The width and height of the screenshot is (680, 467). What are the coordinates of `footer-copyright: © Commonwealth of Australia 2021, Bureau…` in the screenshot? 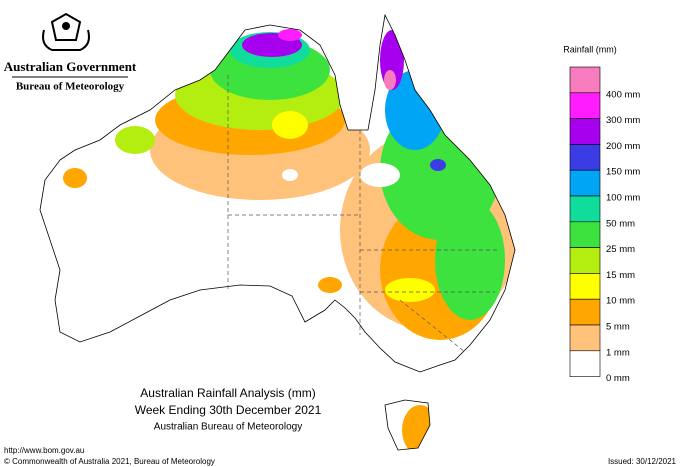 It's located at (109, 461).